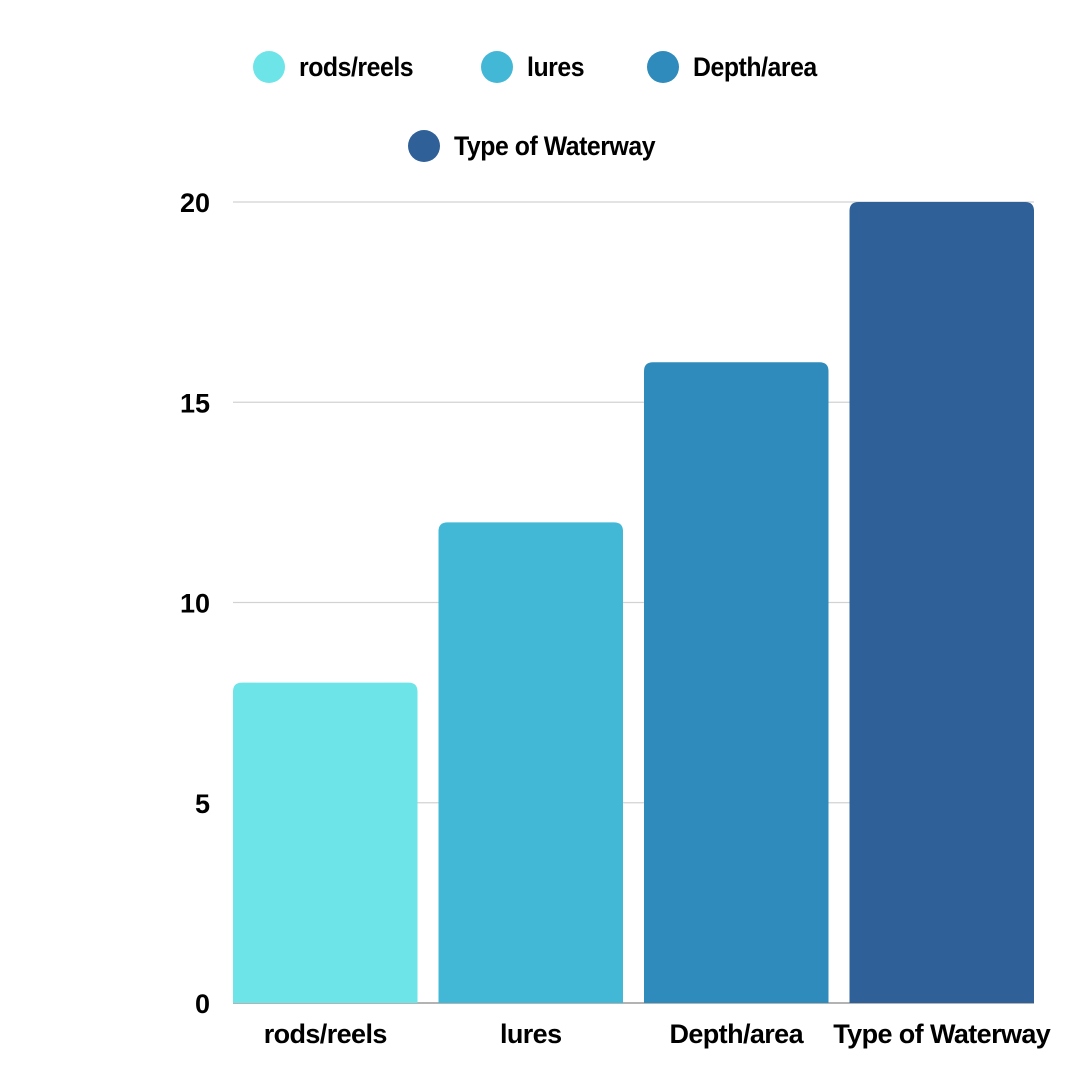 Image resolution: width=1080 pixels, height=1080 pixels. I want to click on legend-swatch-lures, so click(496, 67).